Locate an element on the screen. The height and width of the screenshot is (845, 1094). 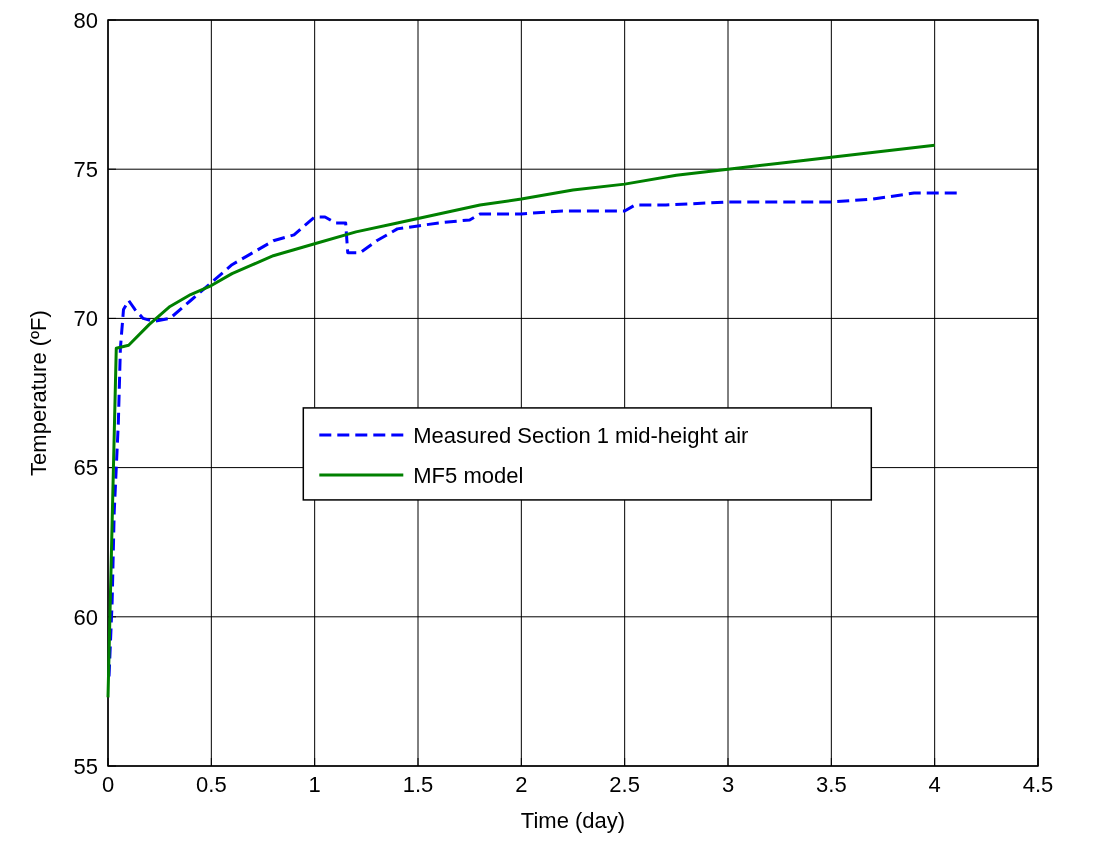
y-axis-title: Temperature (ºF) is located at coordinates (38, 393).